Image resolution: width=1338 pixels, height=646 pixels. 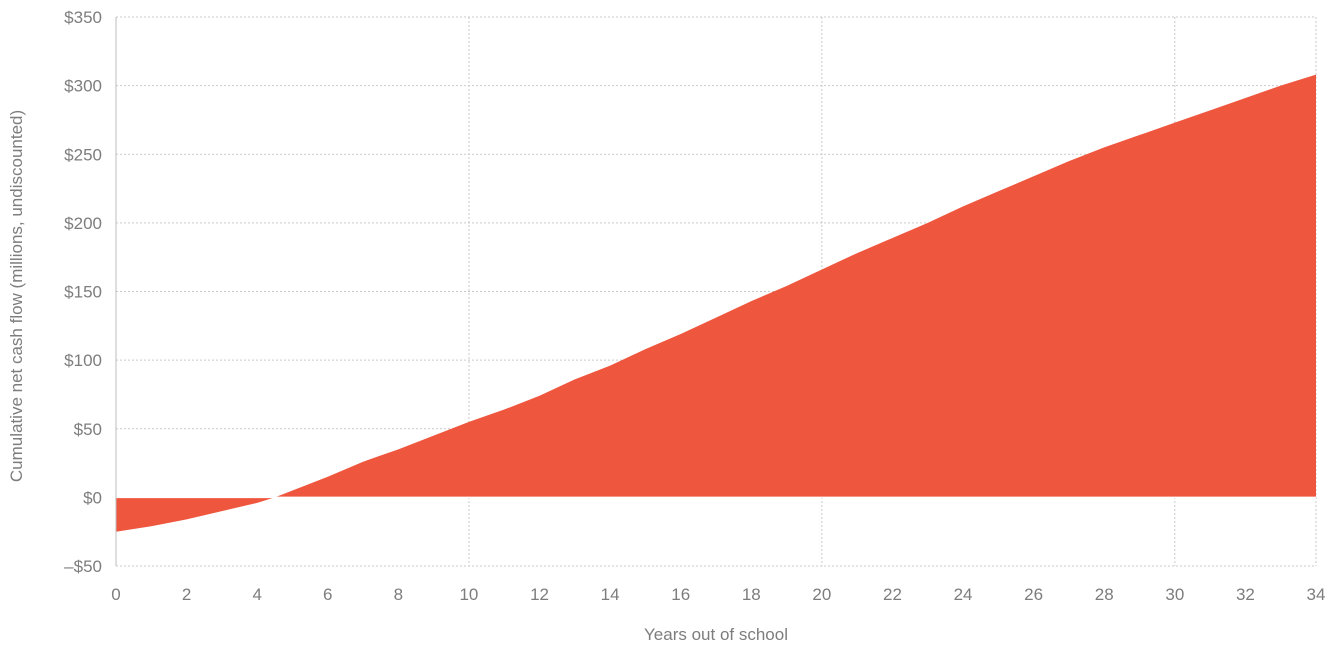 What do you see at coordinates (1245, 594) in the screenshot?
I see `x-tick-label: 32` at bounding box center [1245, 594].